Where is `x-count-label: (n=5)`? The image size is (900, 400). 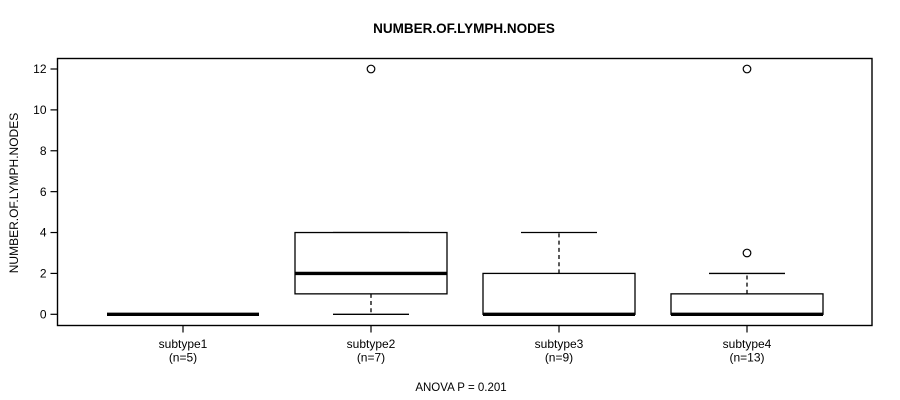
x-count-label: (n=5) is located at coordinates (183, 358).